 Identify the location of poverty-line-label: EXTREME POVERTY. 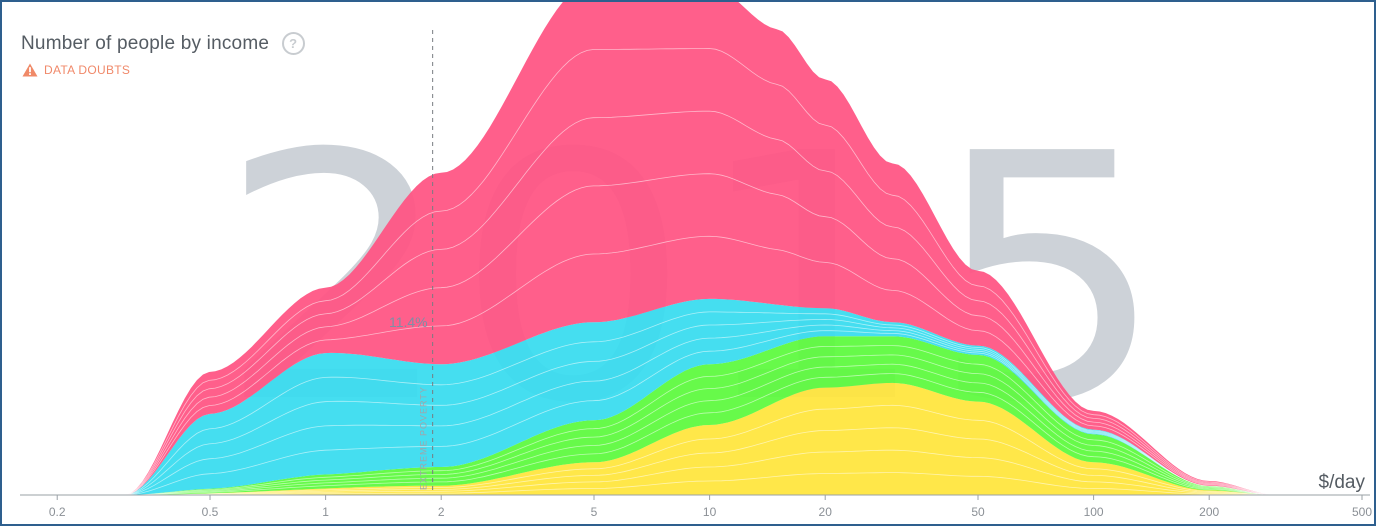
(424, 438).